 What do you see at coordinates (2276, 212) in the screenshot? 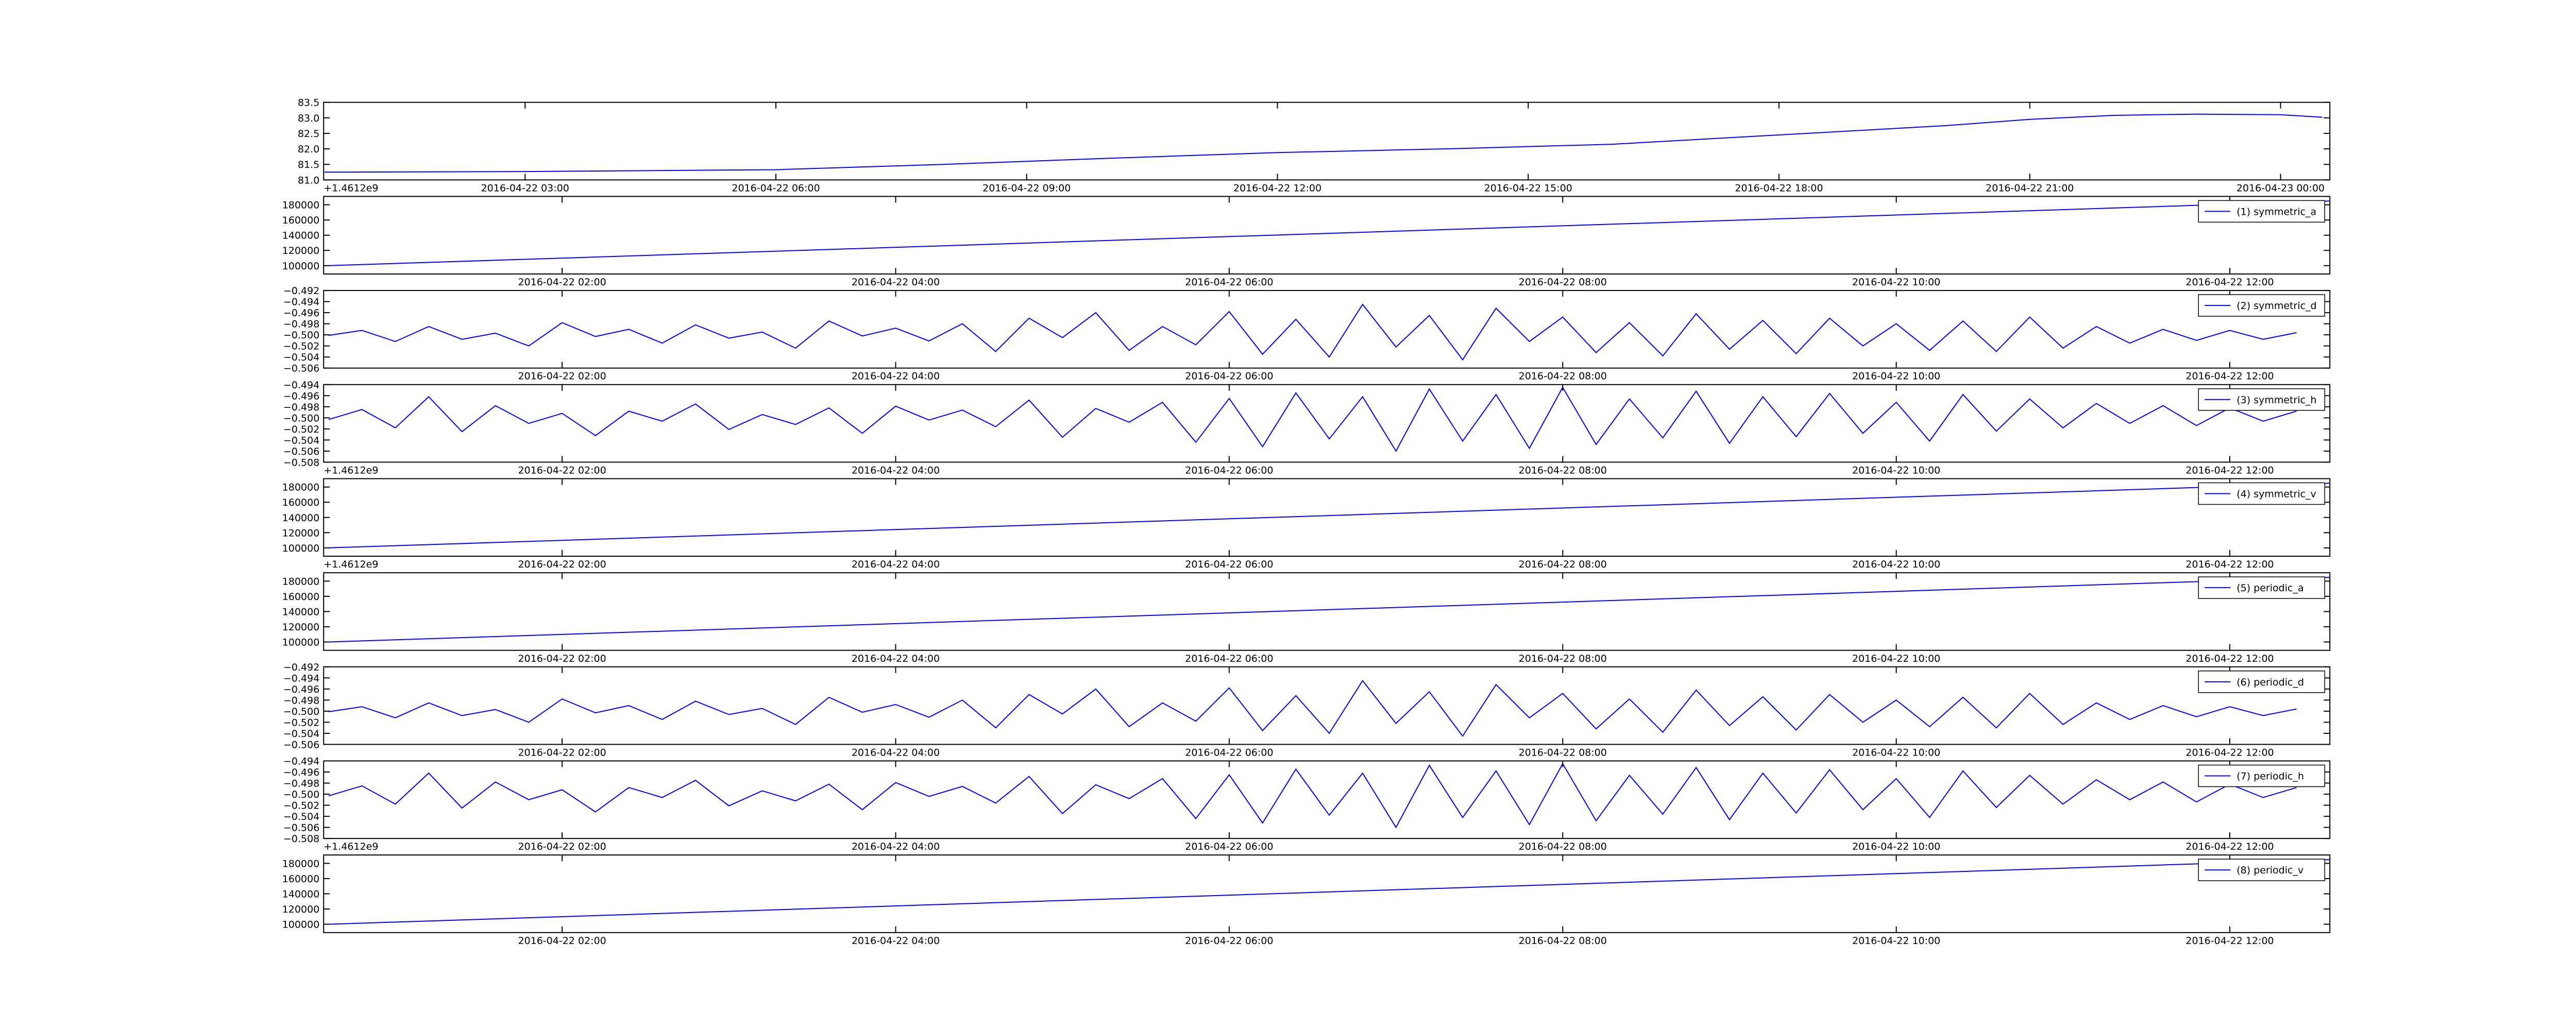
I see `legend-label: (1) symmetric_a` at bounding box center [2276, 212].